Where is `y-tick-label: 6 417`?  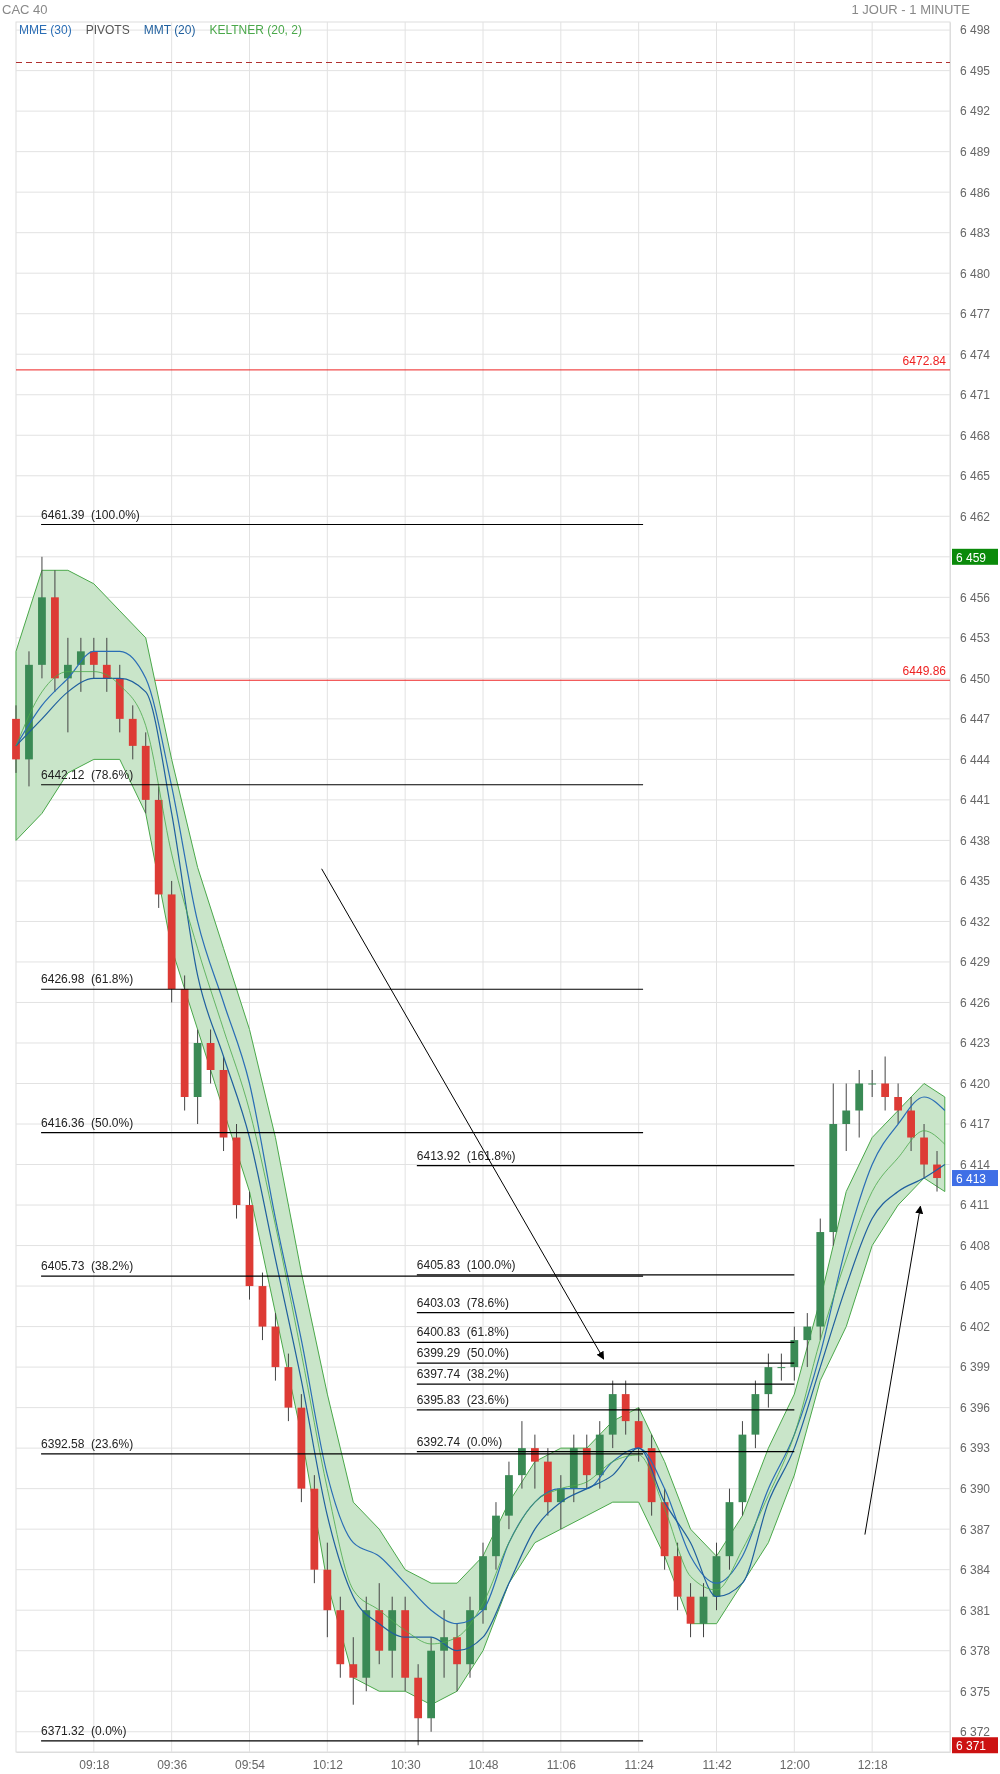
y-tick-label: 6 417 is located at coordinates (975, 1124).